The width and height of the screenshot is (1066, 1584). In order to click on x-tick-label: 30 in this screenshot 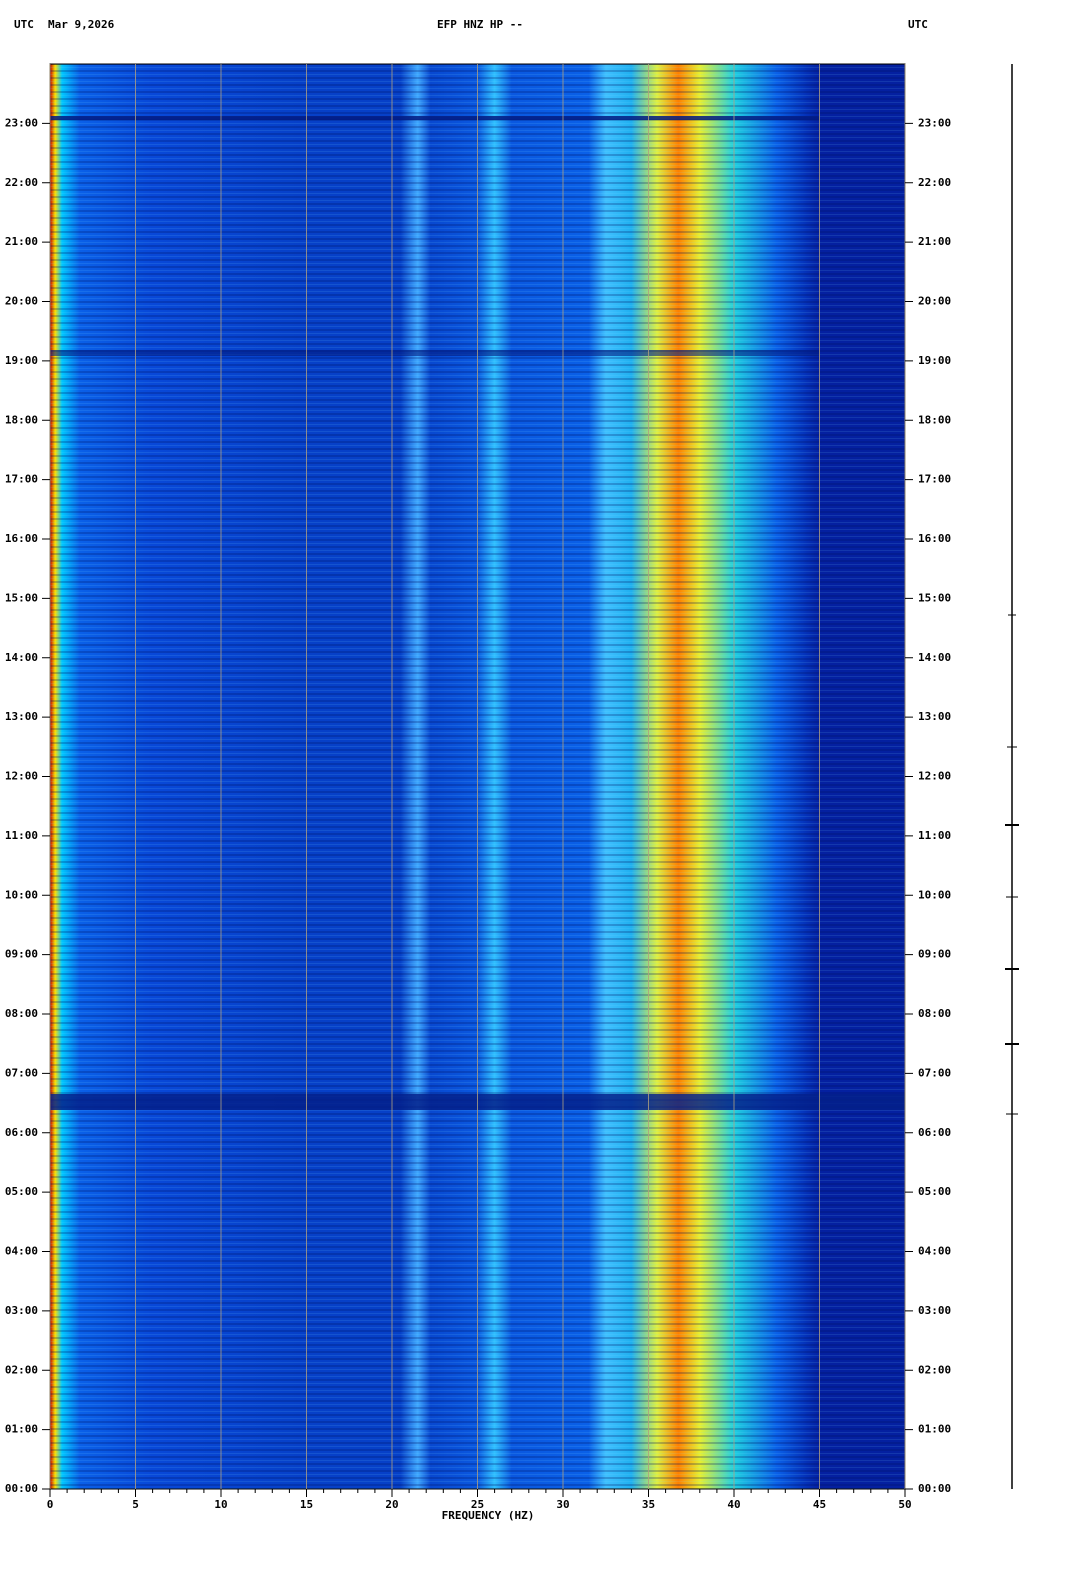, I will do `click(562, 1504)`.